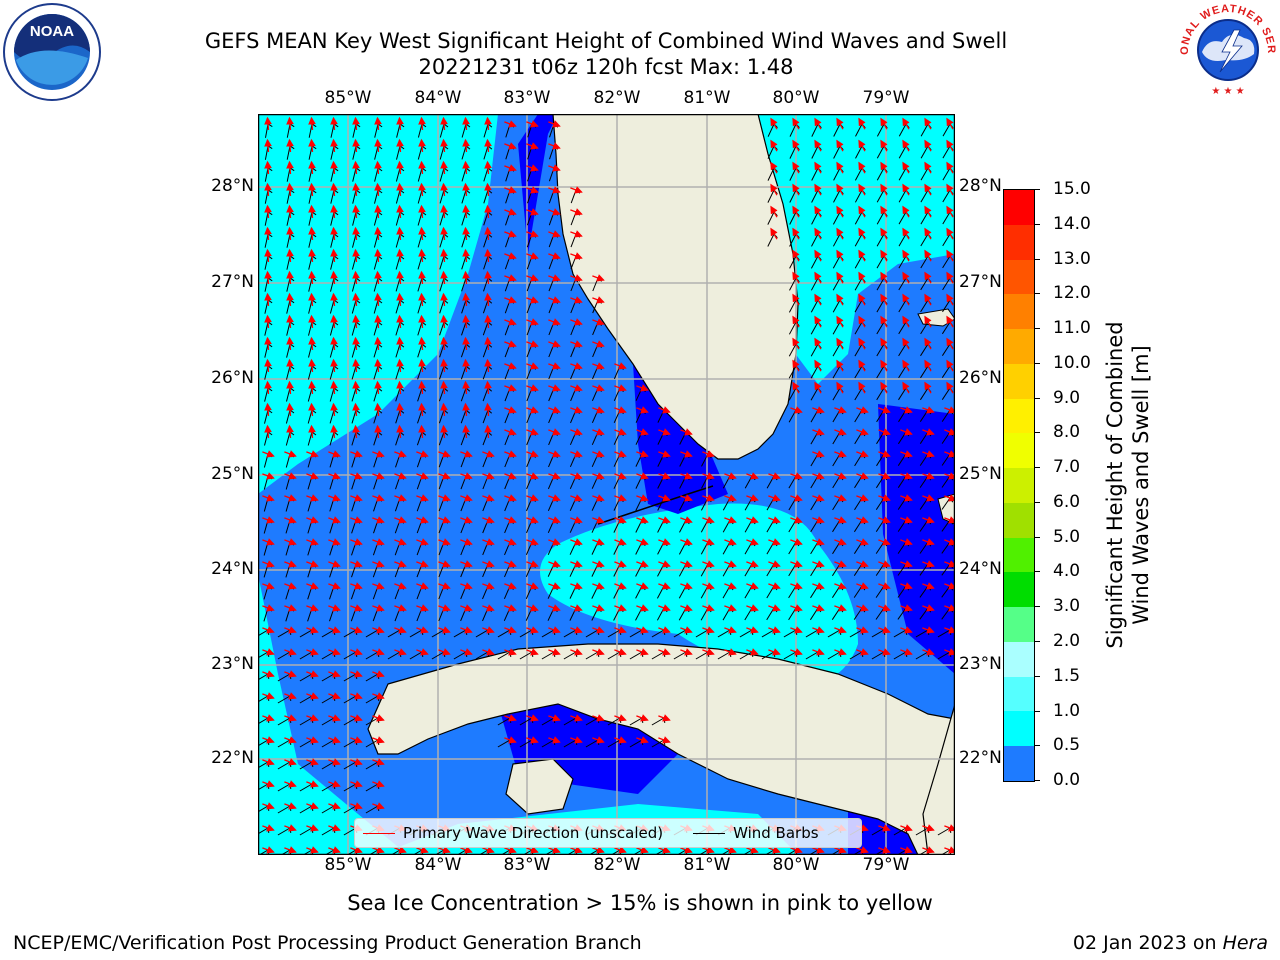 The image size is (1280, 960). Describe the element at coordinates (527, 865) in the screenshot. I see `lon-label-bottom: 83°W` at that location.